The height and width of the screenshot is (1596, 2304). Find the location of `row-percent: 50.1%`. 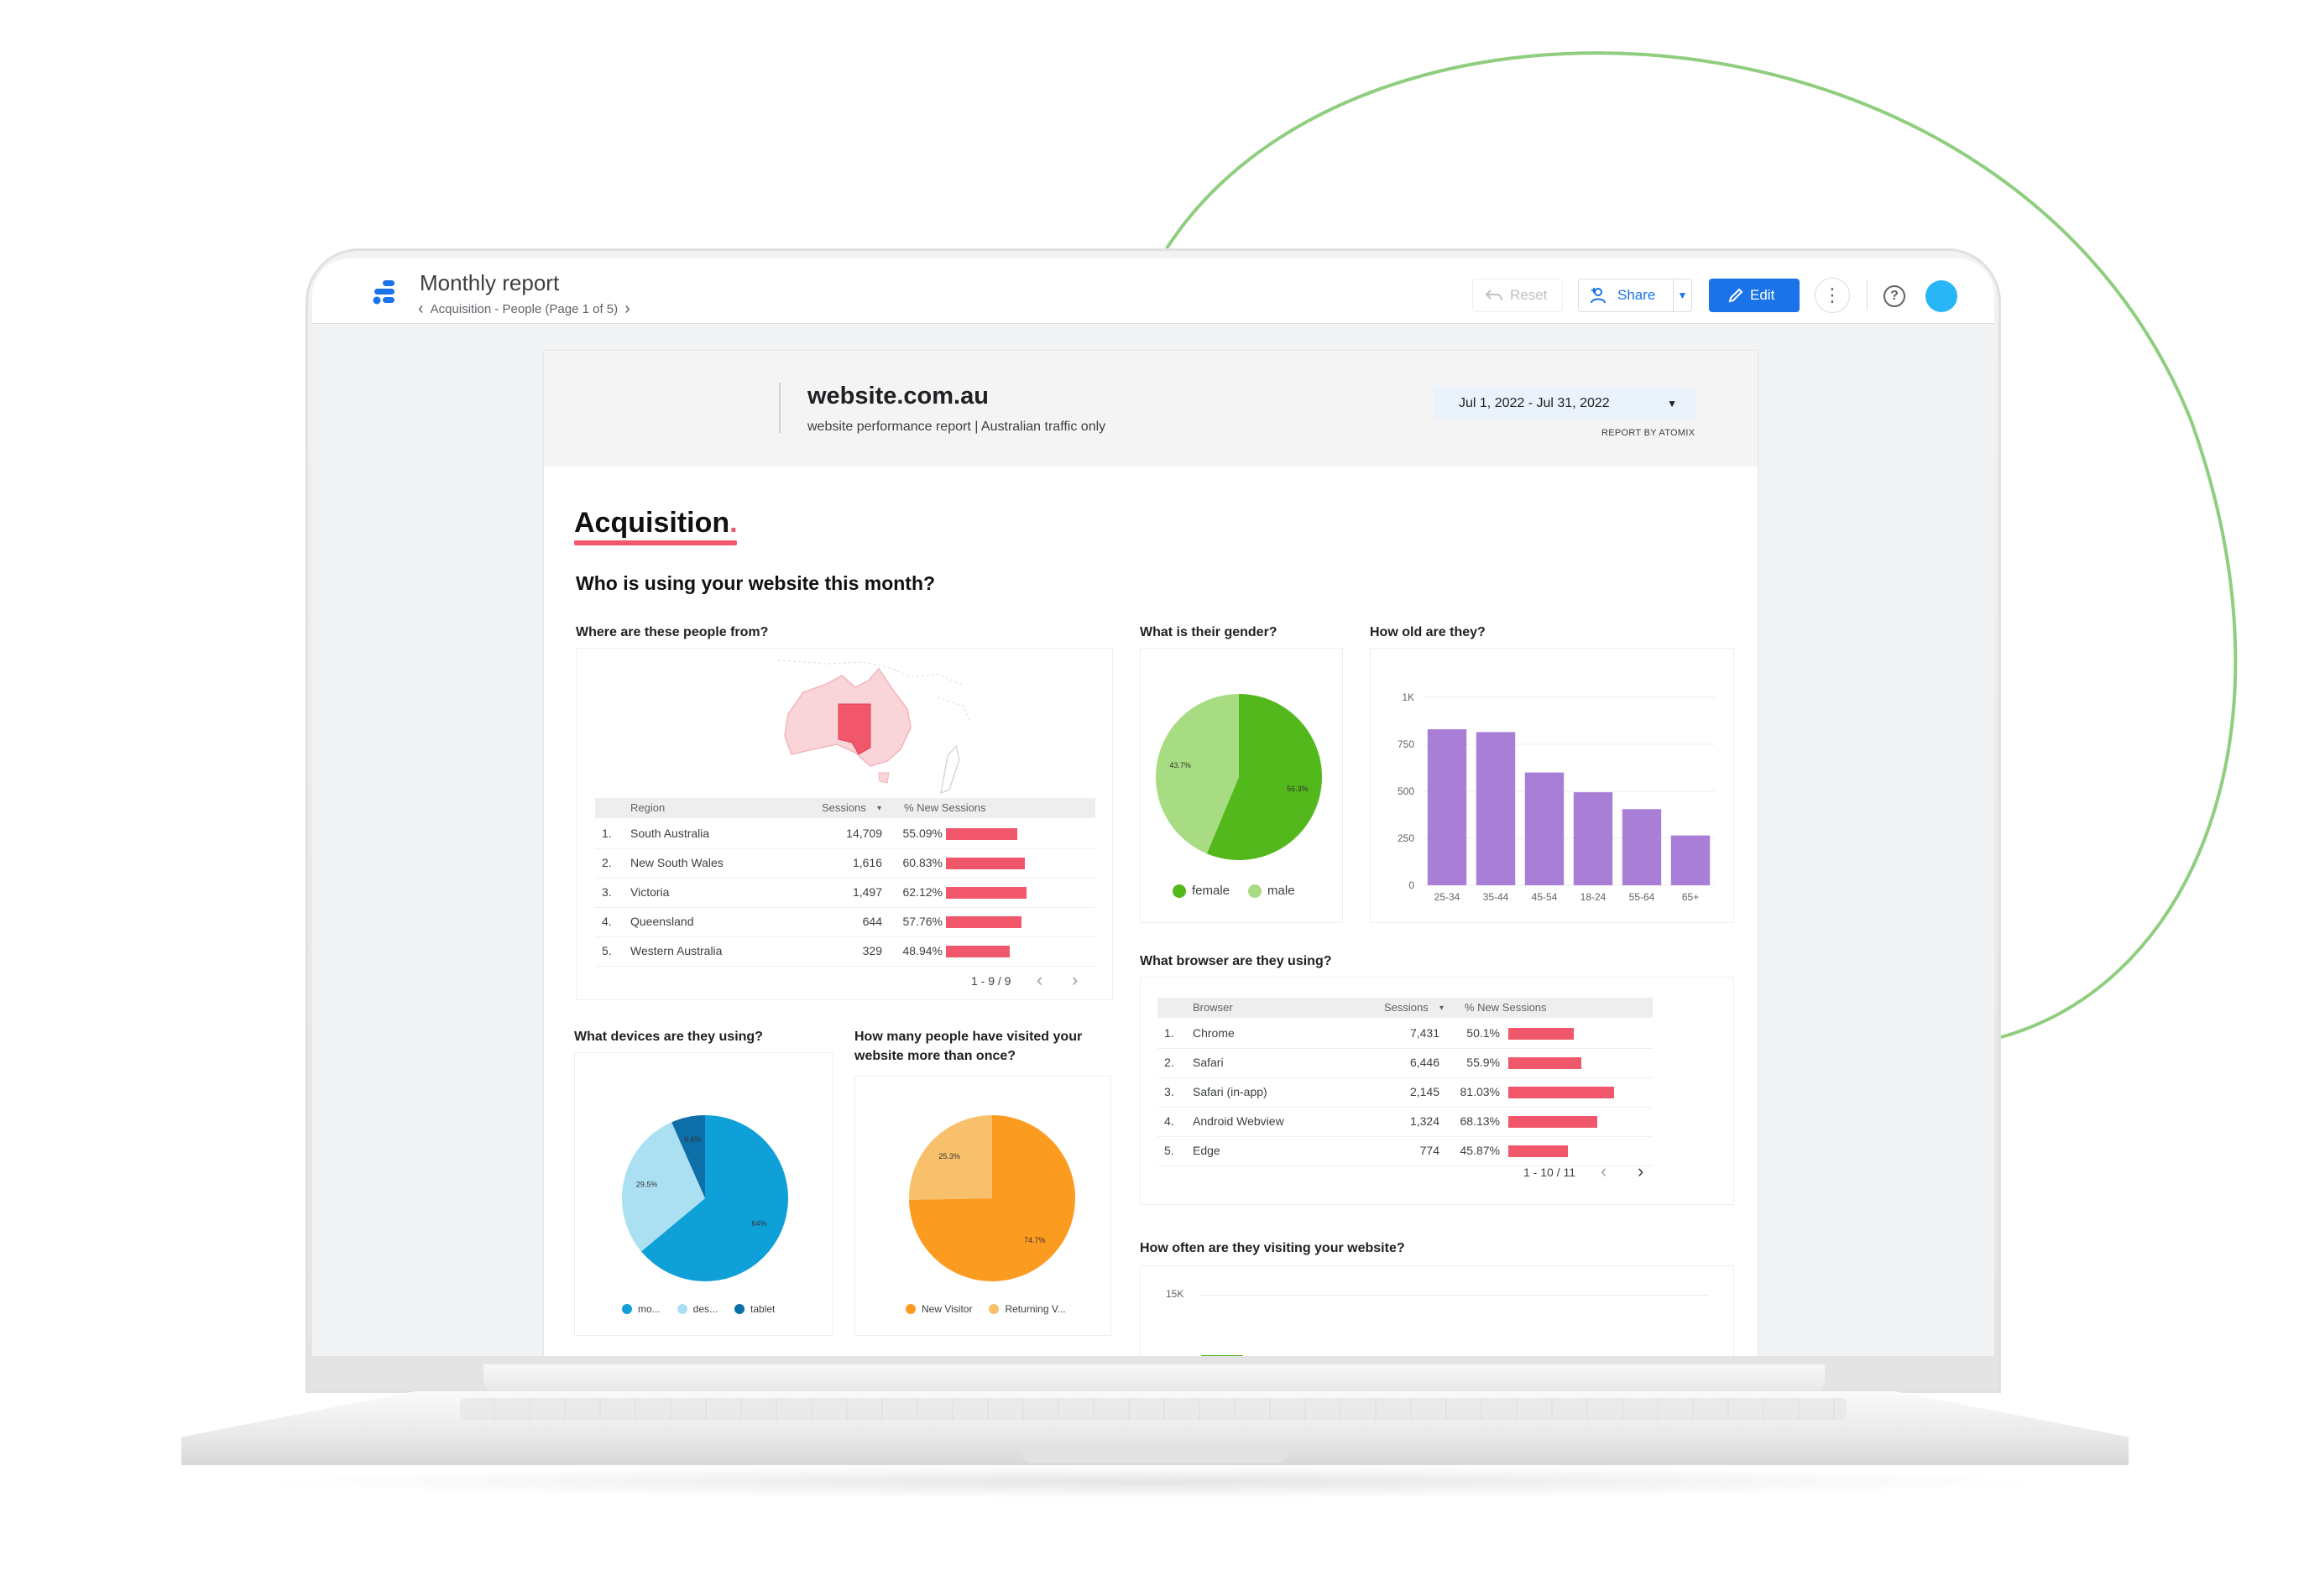

row-percent: 50.1% is located at coordinates (1483, 1033).